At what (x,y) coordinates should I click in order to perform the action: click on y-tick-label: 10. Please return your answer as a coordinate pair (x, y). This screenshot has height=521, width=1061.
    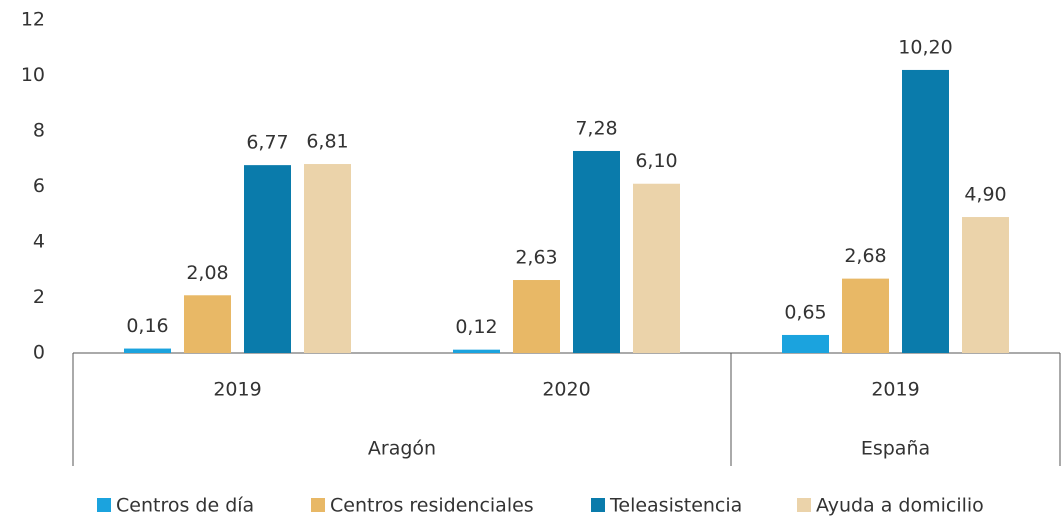
    Looking at the image, I should click on (33, 75).